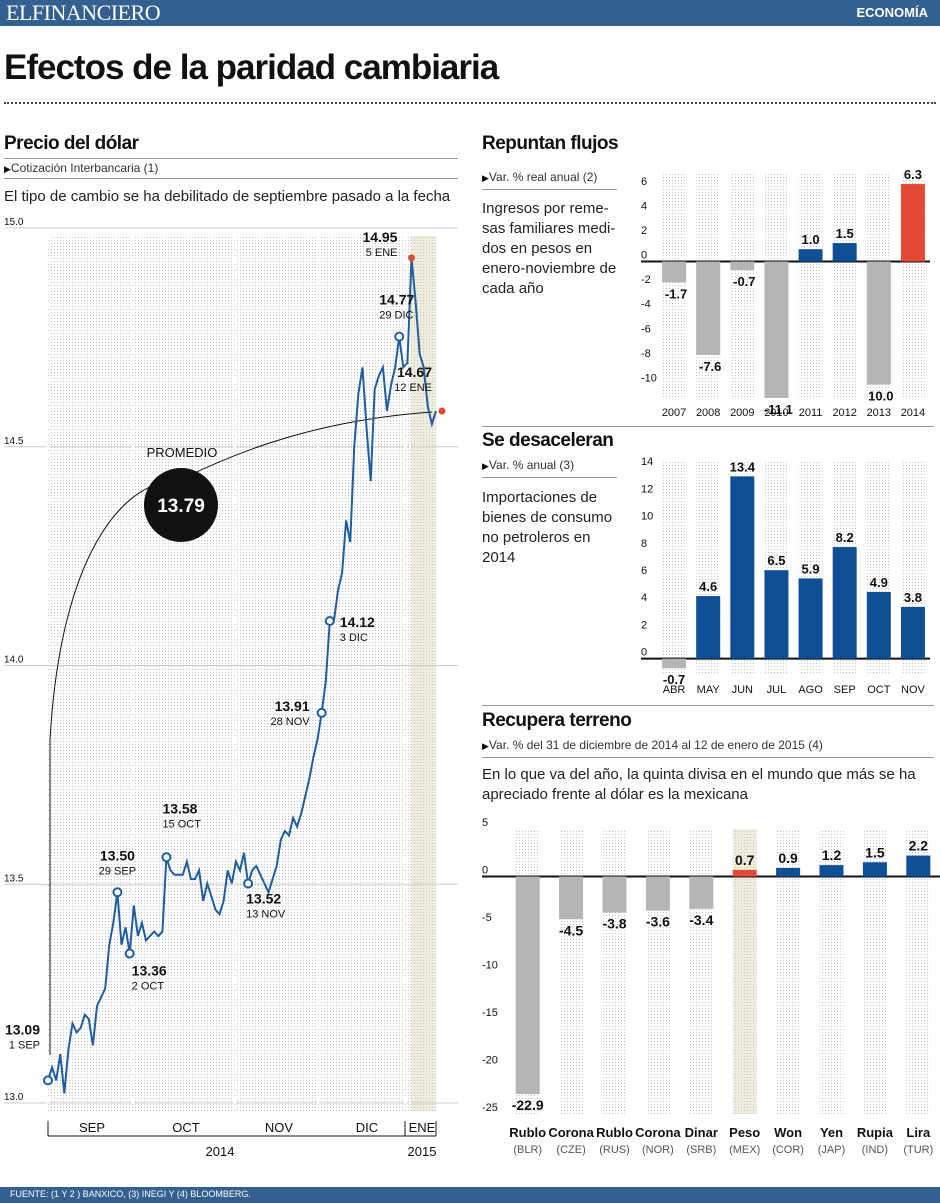 The width and height of the screenshot is (940, 1203). Describe the element at coordinates (470, 103) in the screenshot. I see `title-divider` at that location.